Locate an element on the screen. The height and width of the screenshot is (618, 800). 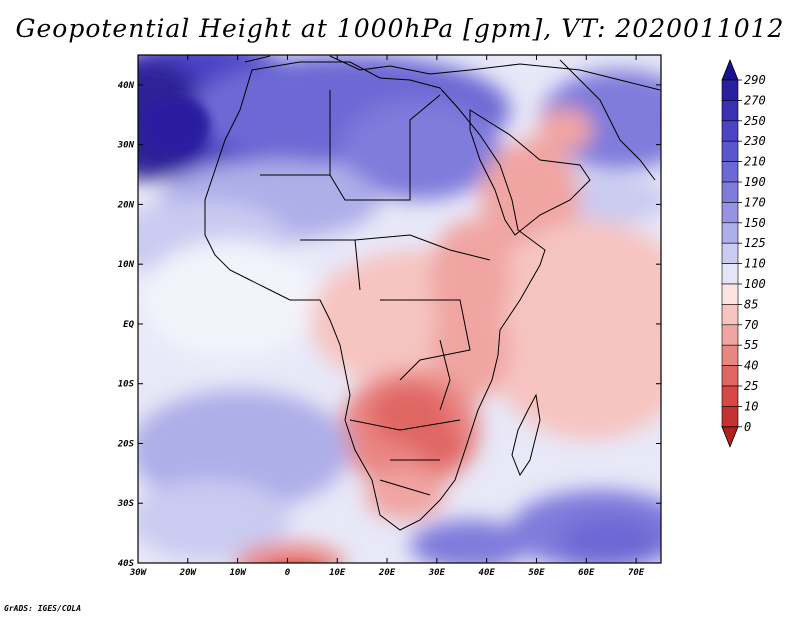
lon-tick-label: 30W is located at coordinates (138, 573).